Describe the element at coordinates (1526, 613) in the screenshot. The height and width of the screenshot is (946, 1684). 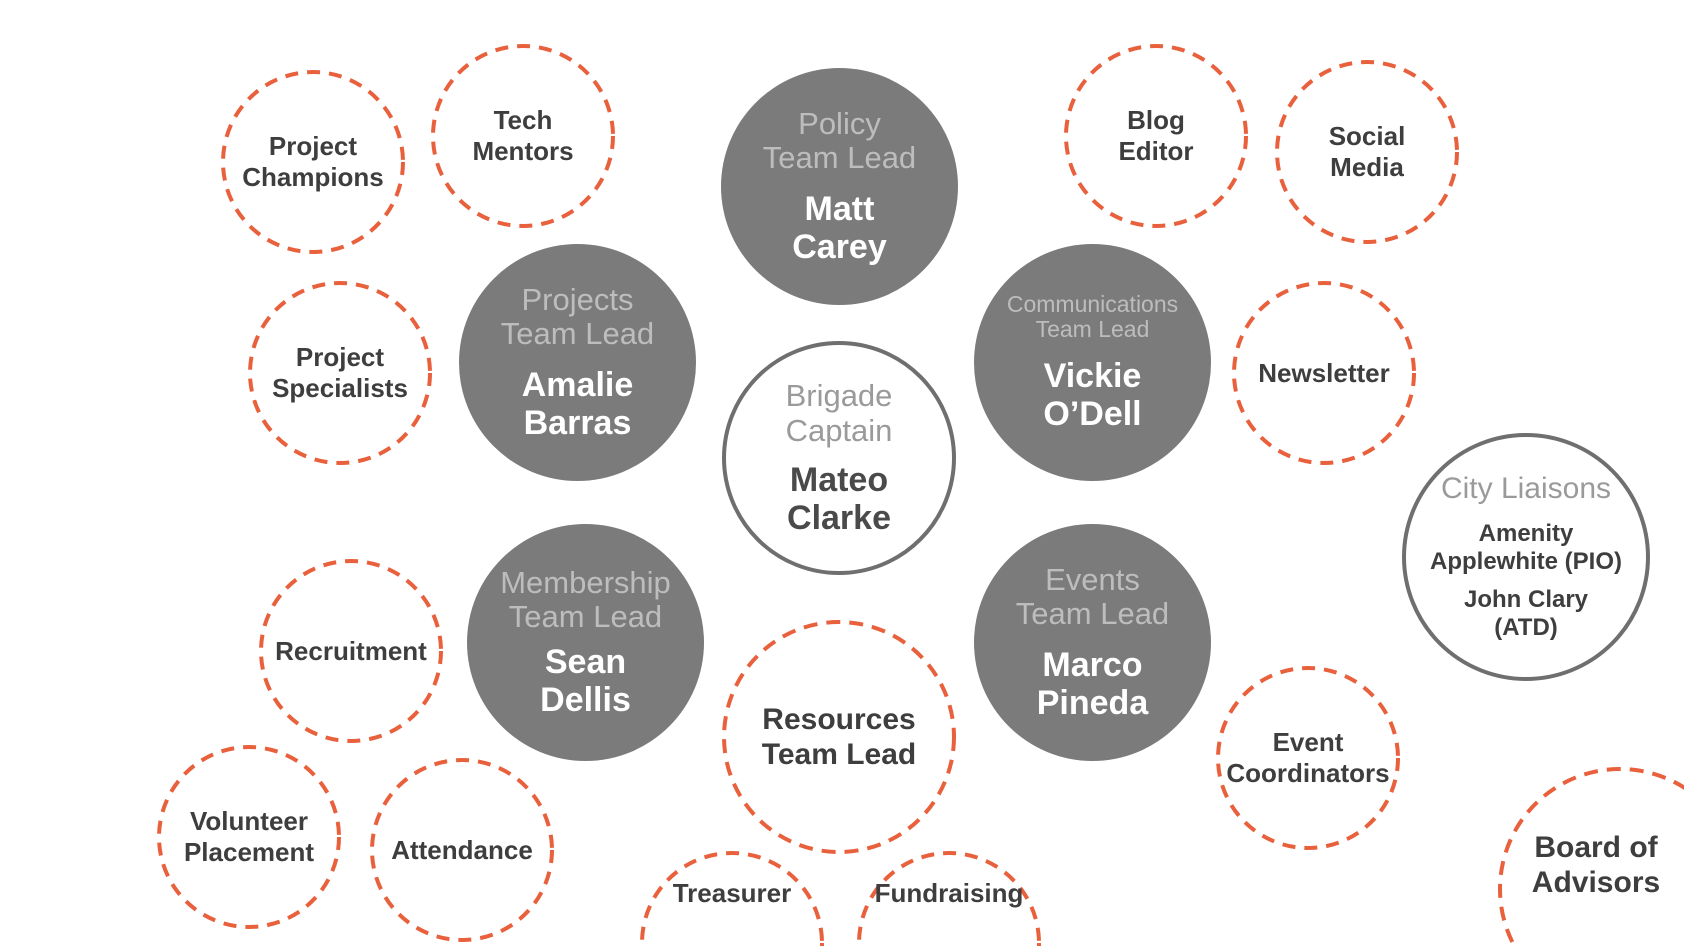
I see `city-liaison-member: John Clary (ATD)` at that location.